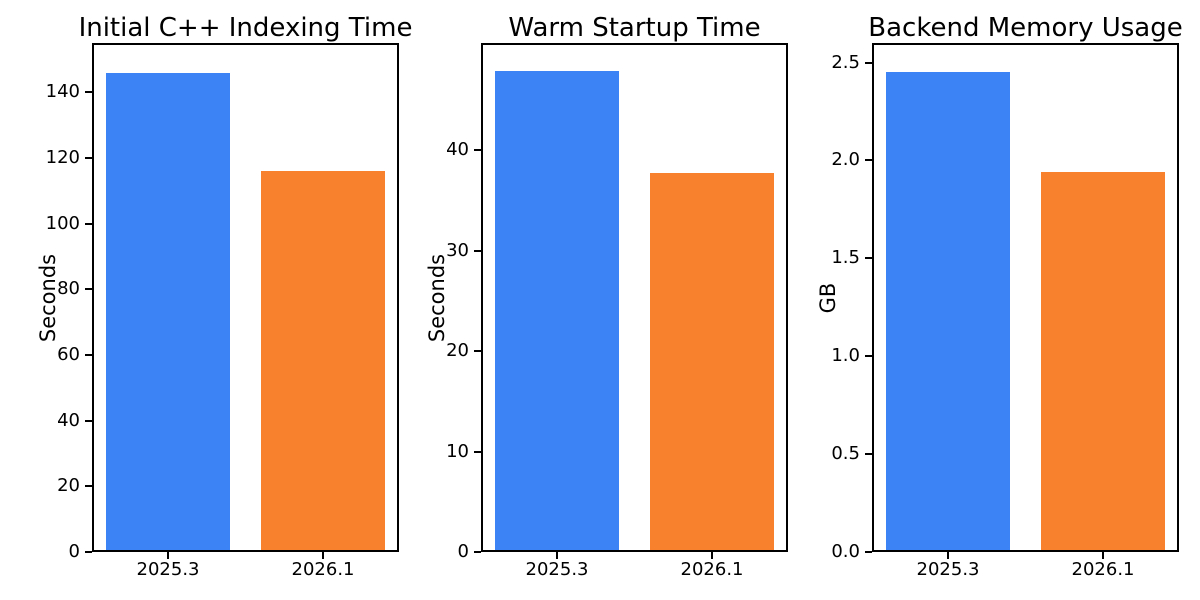  I want to click on chart-2-y-axis-label: Seconds, so click(437, 297).